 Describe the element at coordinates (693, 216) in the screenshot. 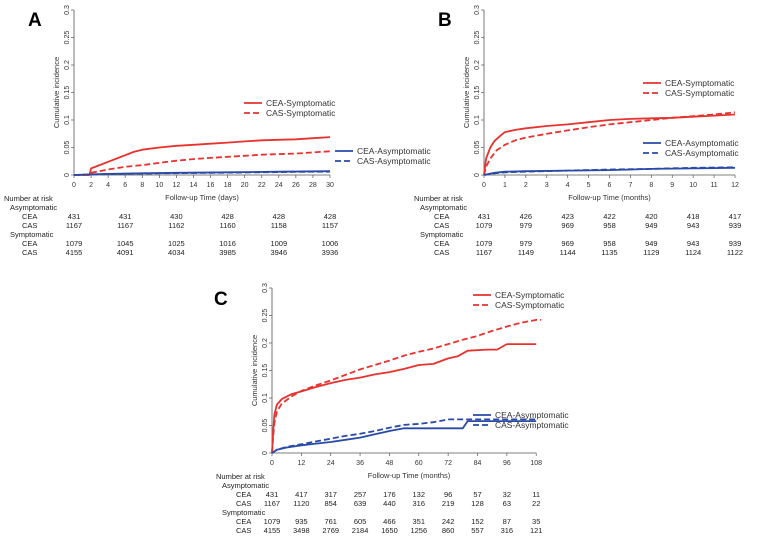

I see `risk-value: 418` at that location.